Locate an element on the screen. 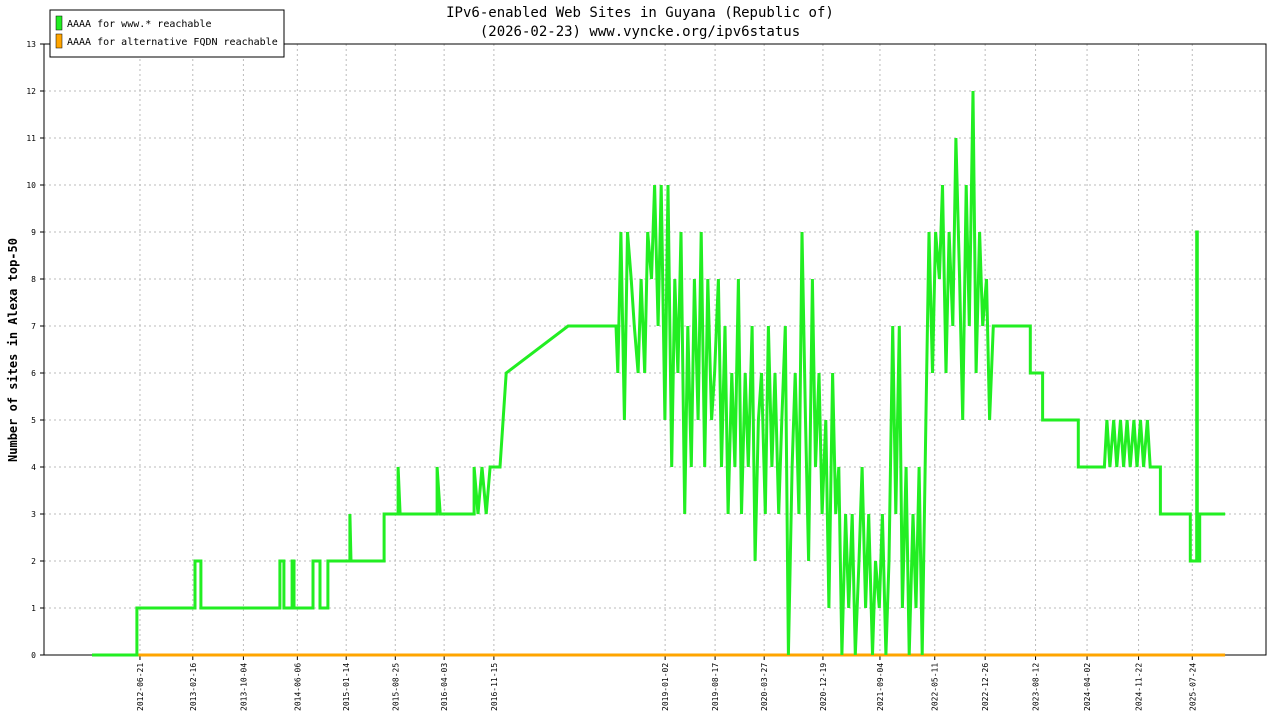  x-tick-label: 2019-01-02 is located at coordinates (665, 687).